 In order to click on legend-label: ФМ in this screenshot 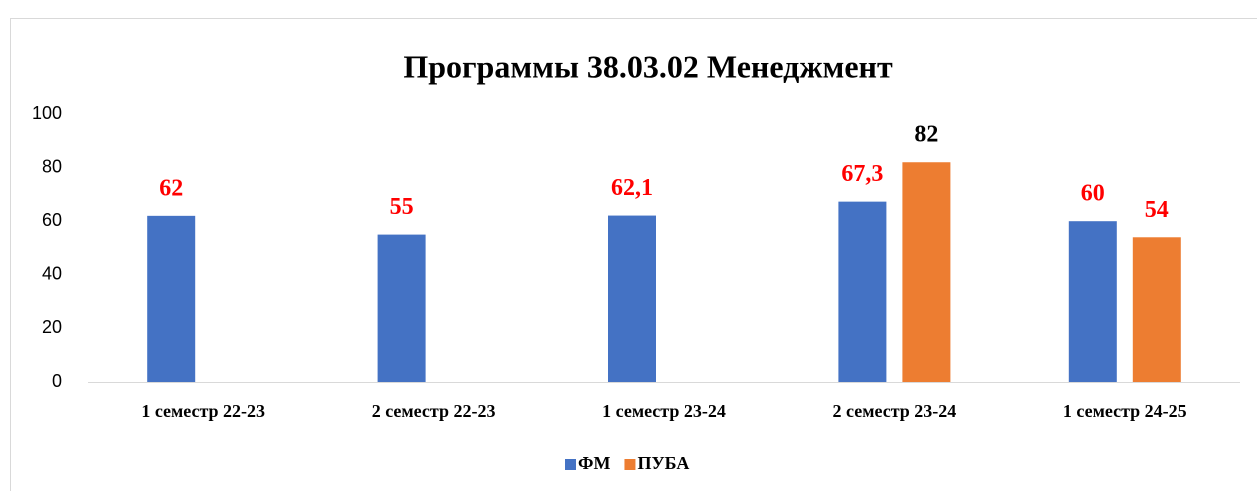, I will do `click(594, 463)`.